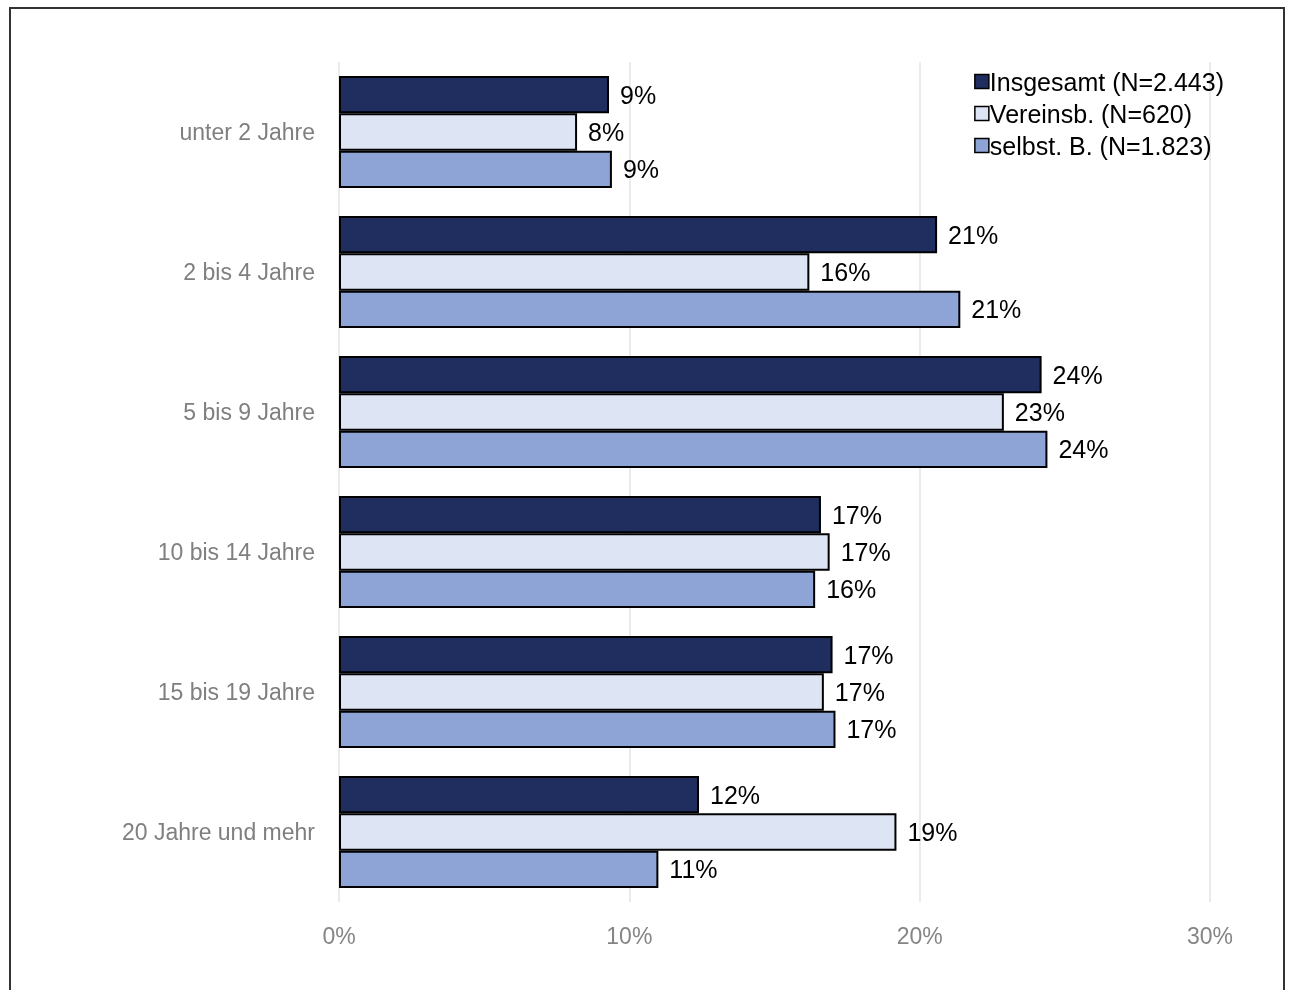 This screenshot has height=990, width=1289. I want to click on data-label: 23%, so click(1039, 412).